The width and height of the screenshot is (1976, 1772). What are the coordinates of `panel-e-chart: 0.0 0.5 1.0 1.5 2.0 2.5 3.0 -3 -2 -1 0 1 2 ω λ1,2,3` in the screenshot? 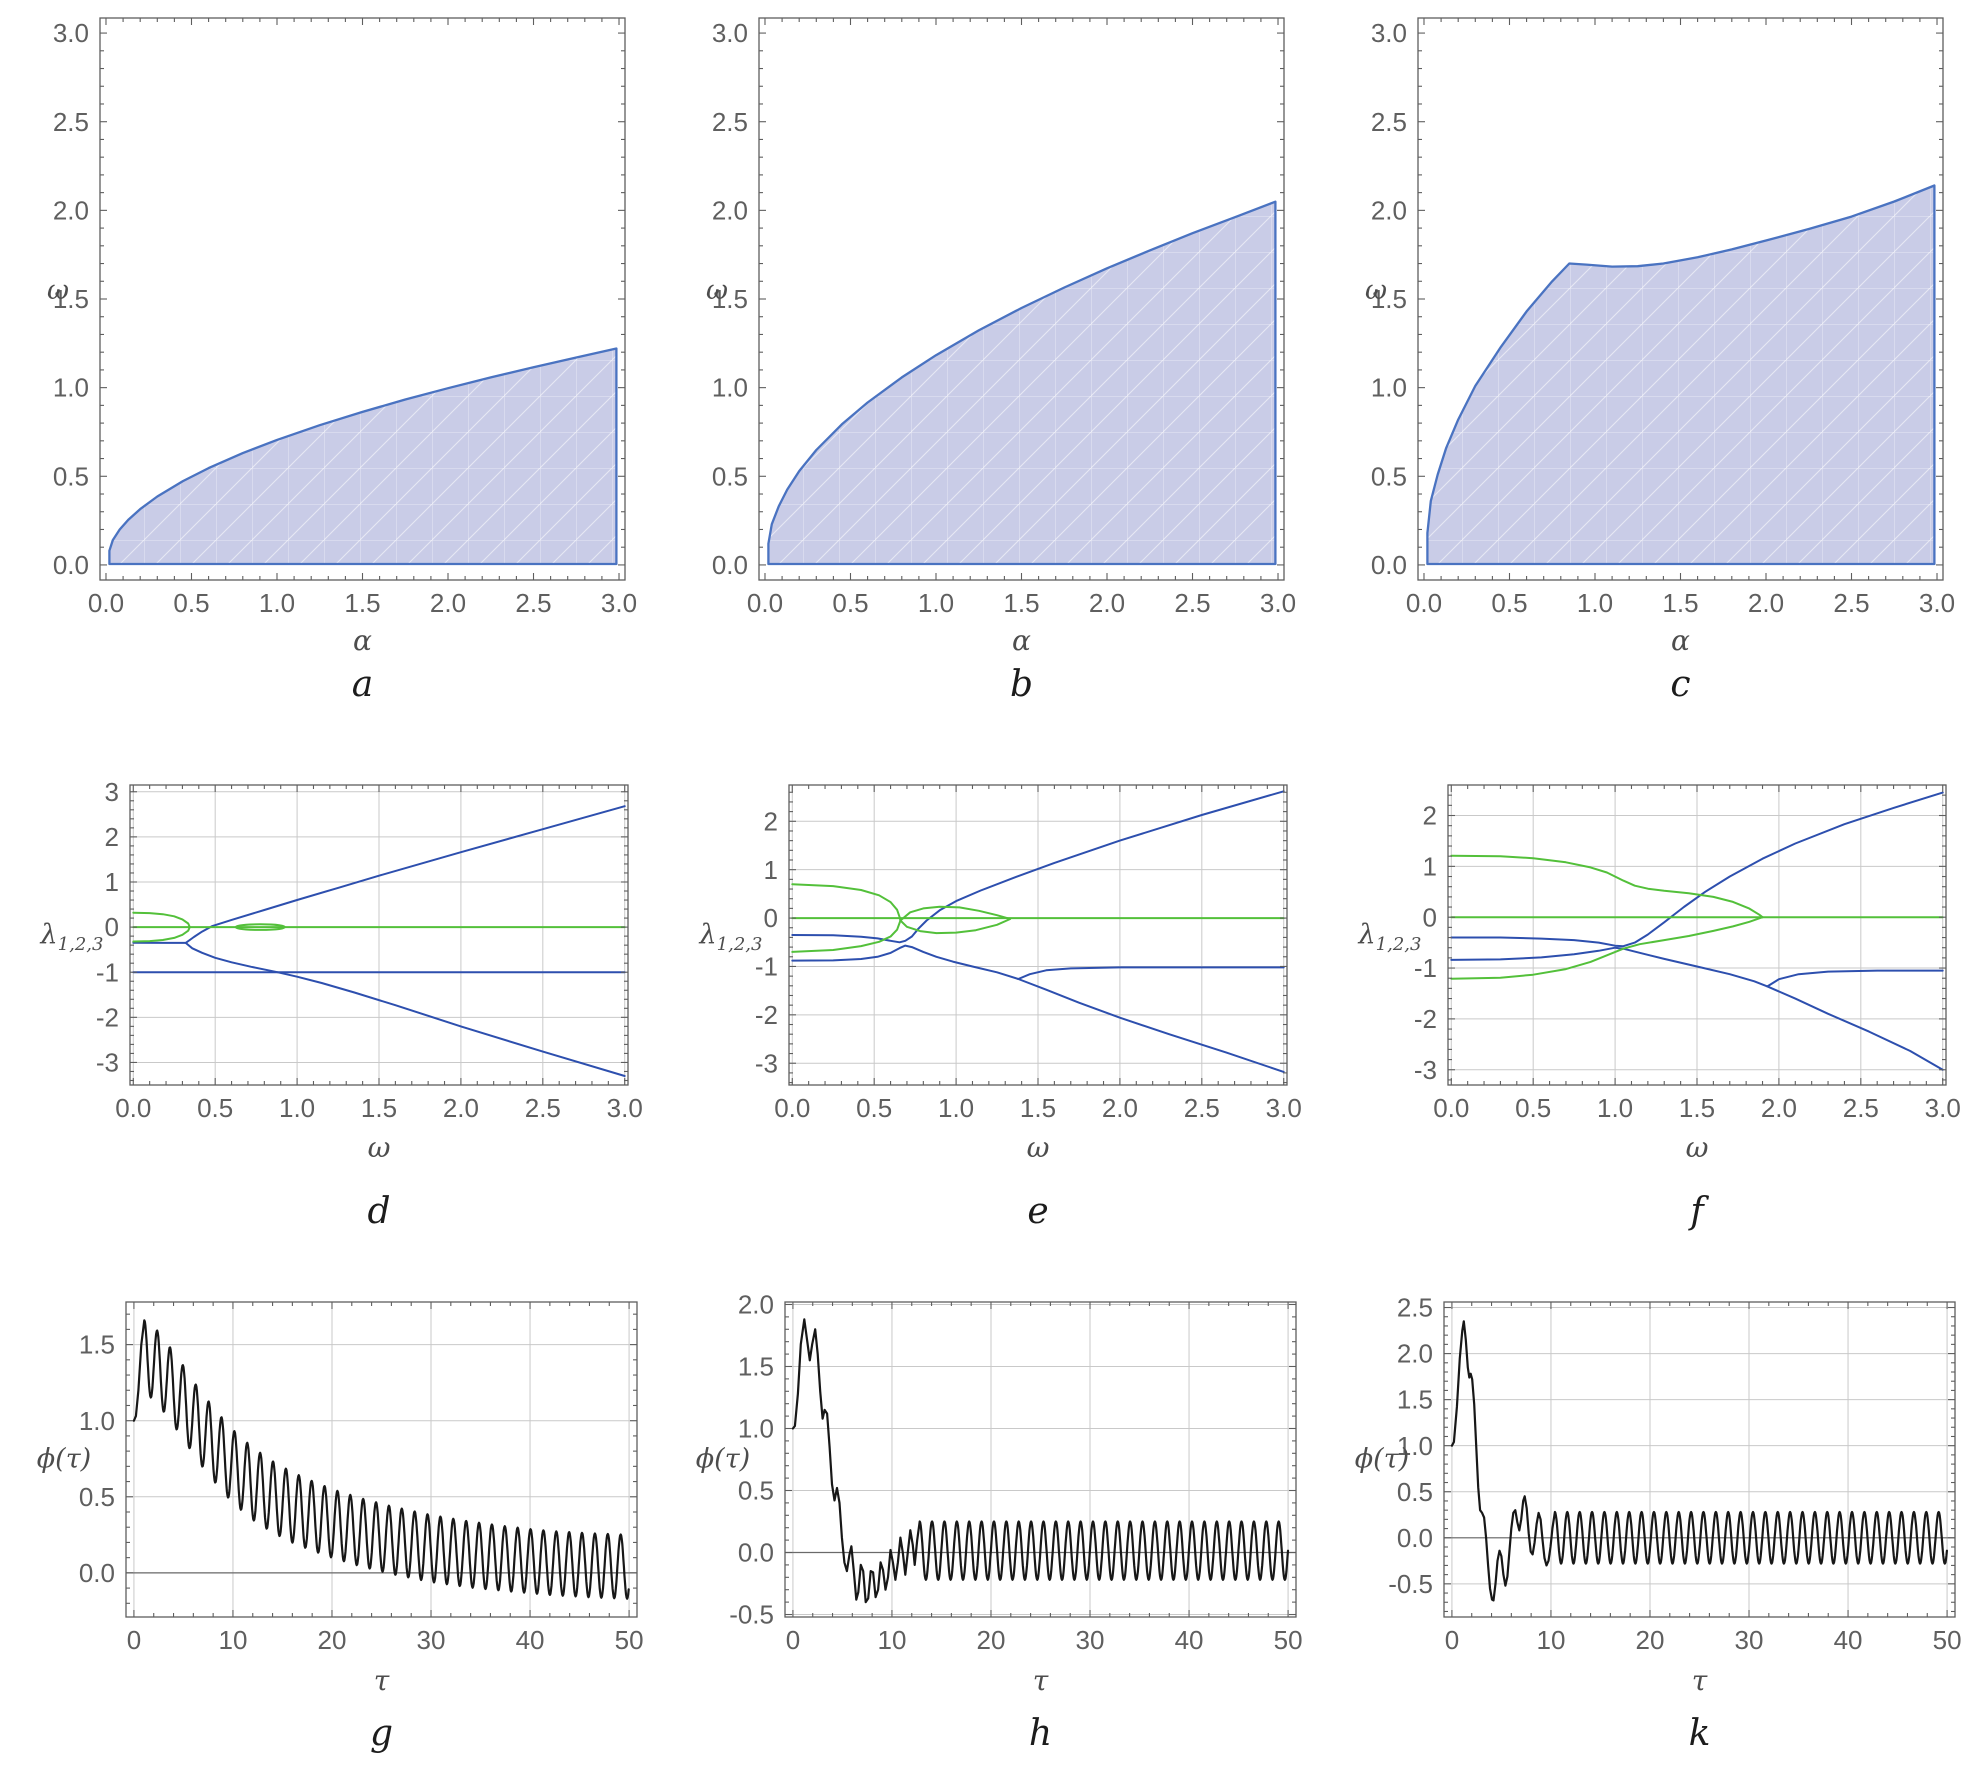 It's located at (1000, 974).